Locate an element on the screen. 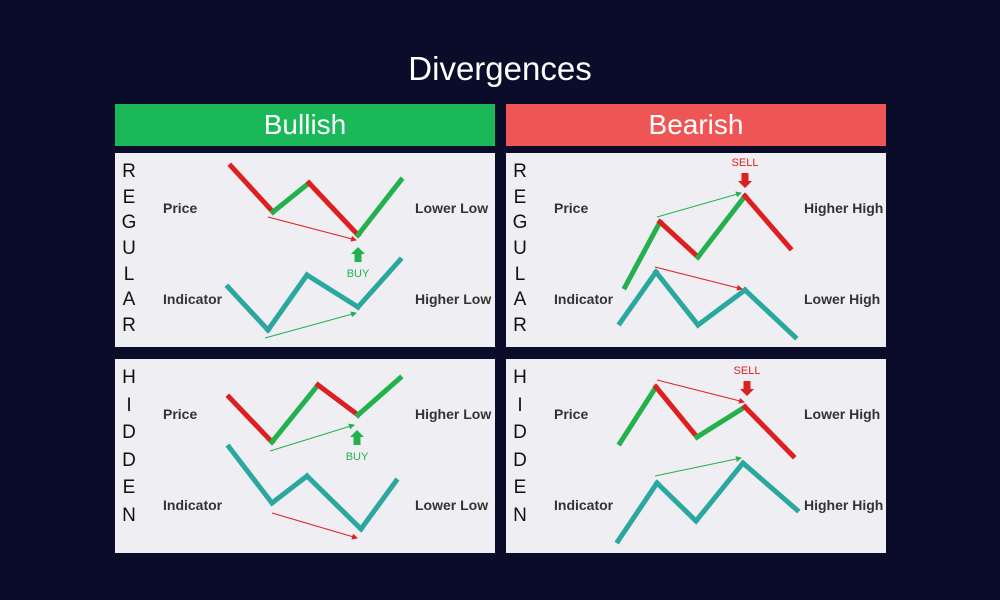 This screenshot has width=1000, height=600. price-result: Higher Low is located at coordinates (453, 414).